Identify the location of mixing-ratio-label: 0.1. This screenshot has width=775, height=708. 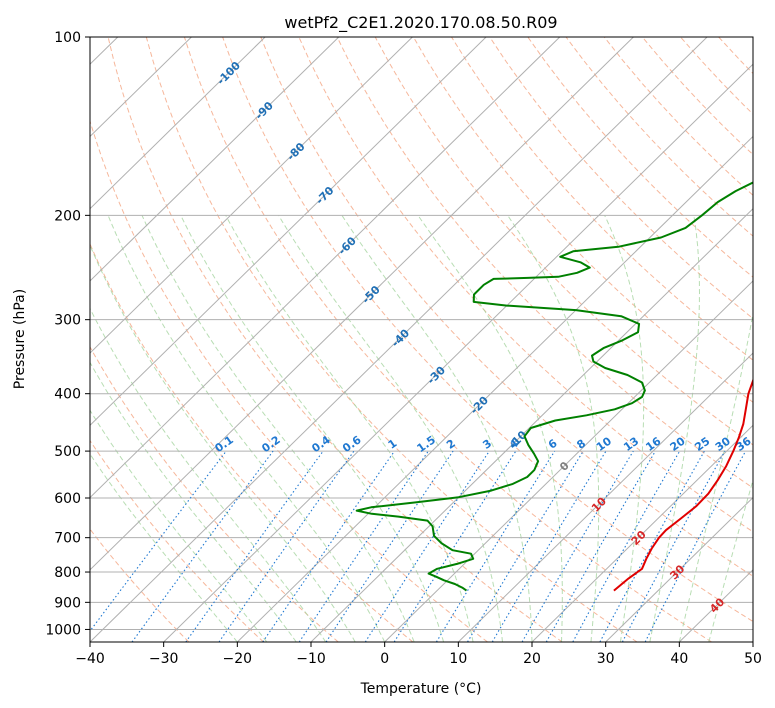
(224, 444).